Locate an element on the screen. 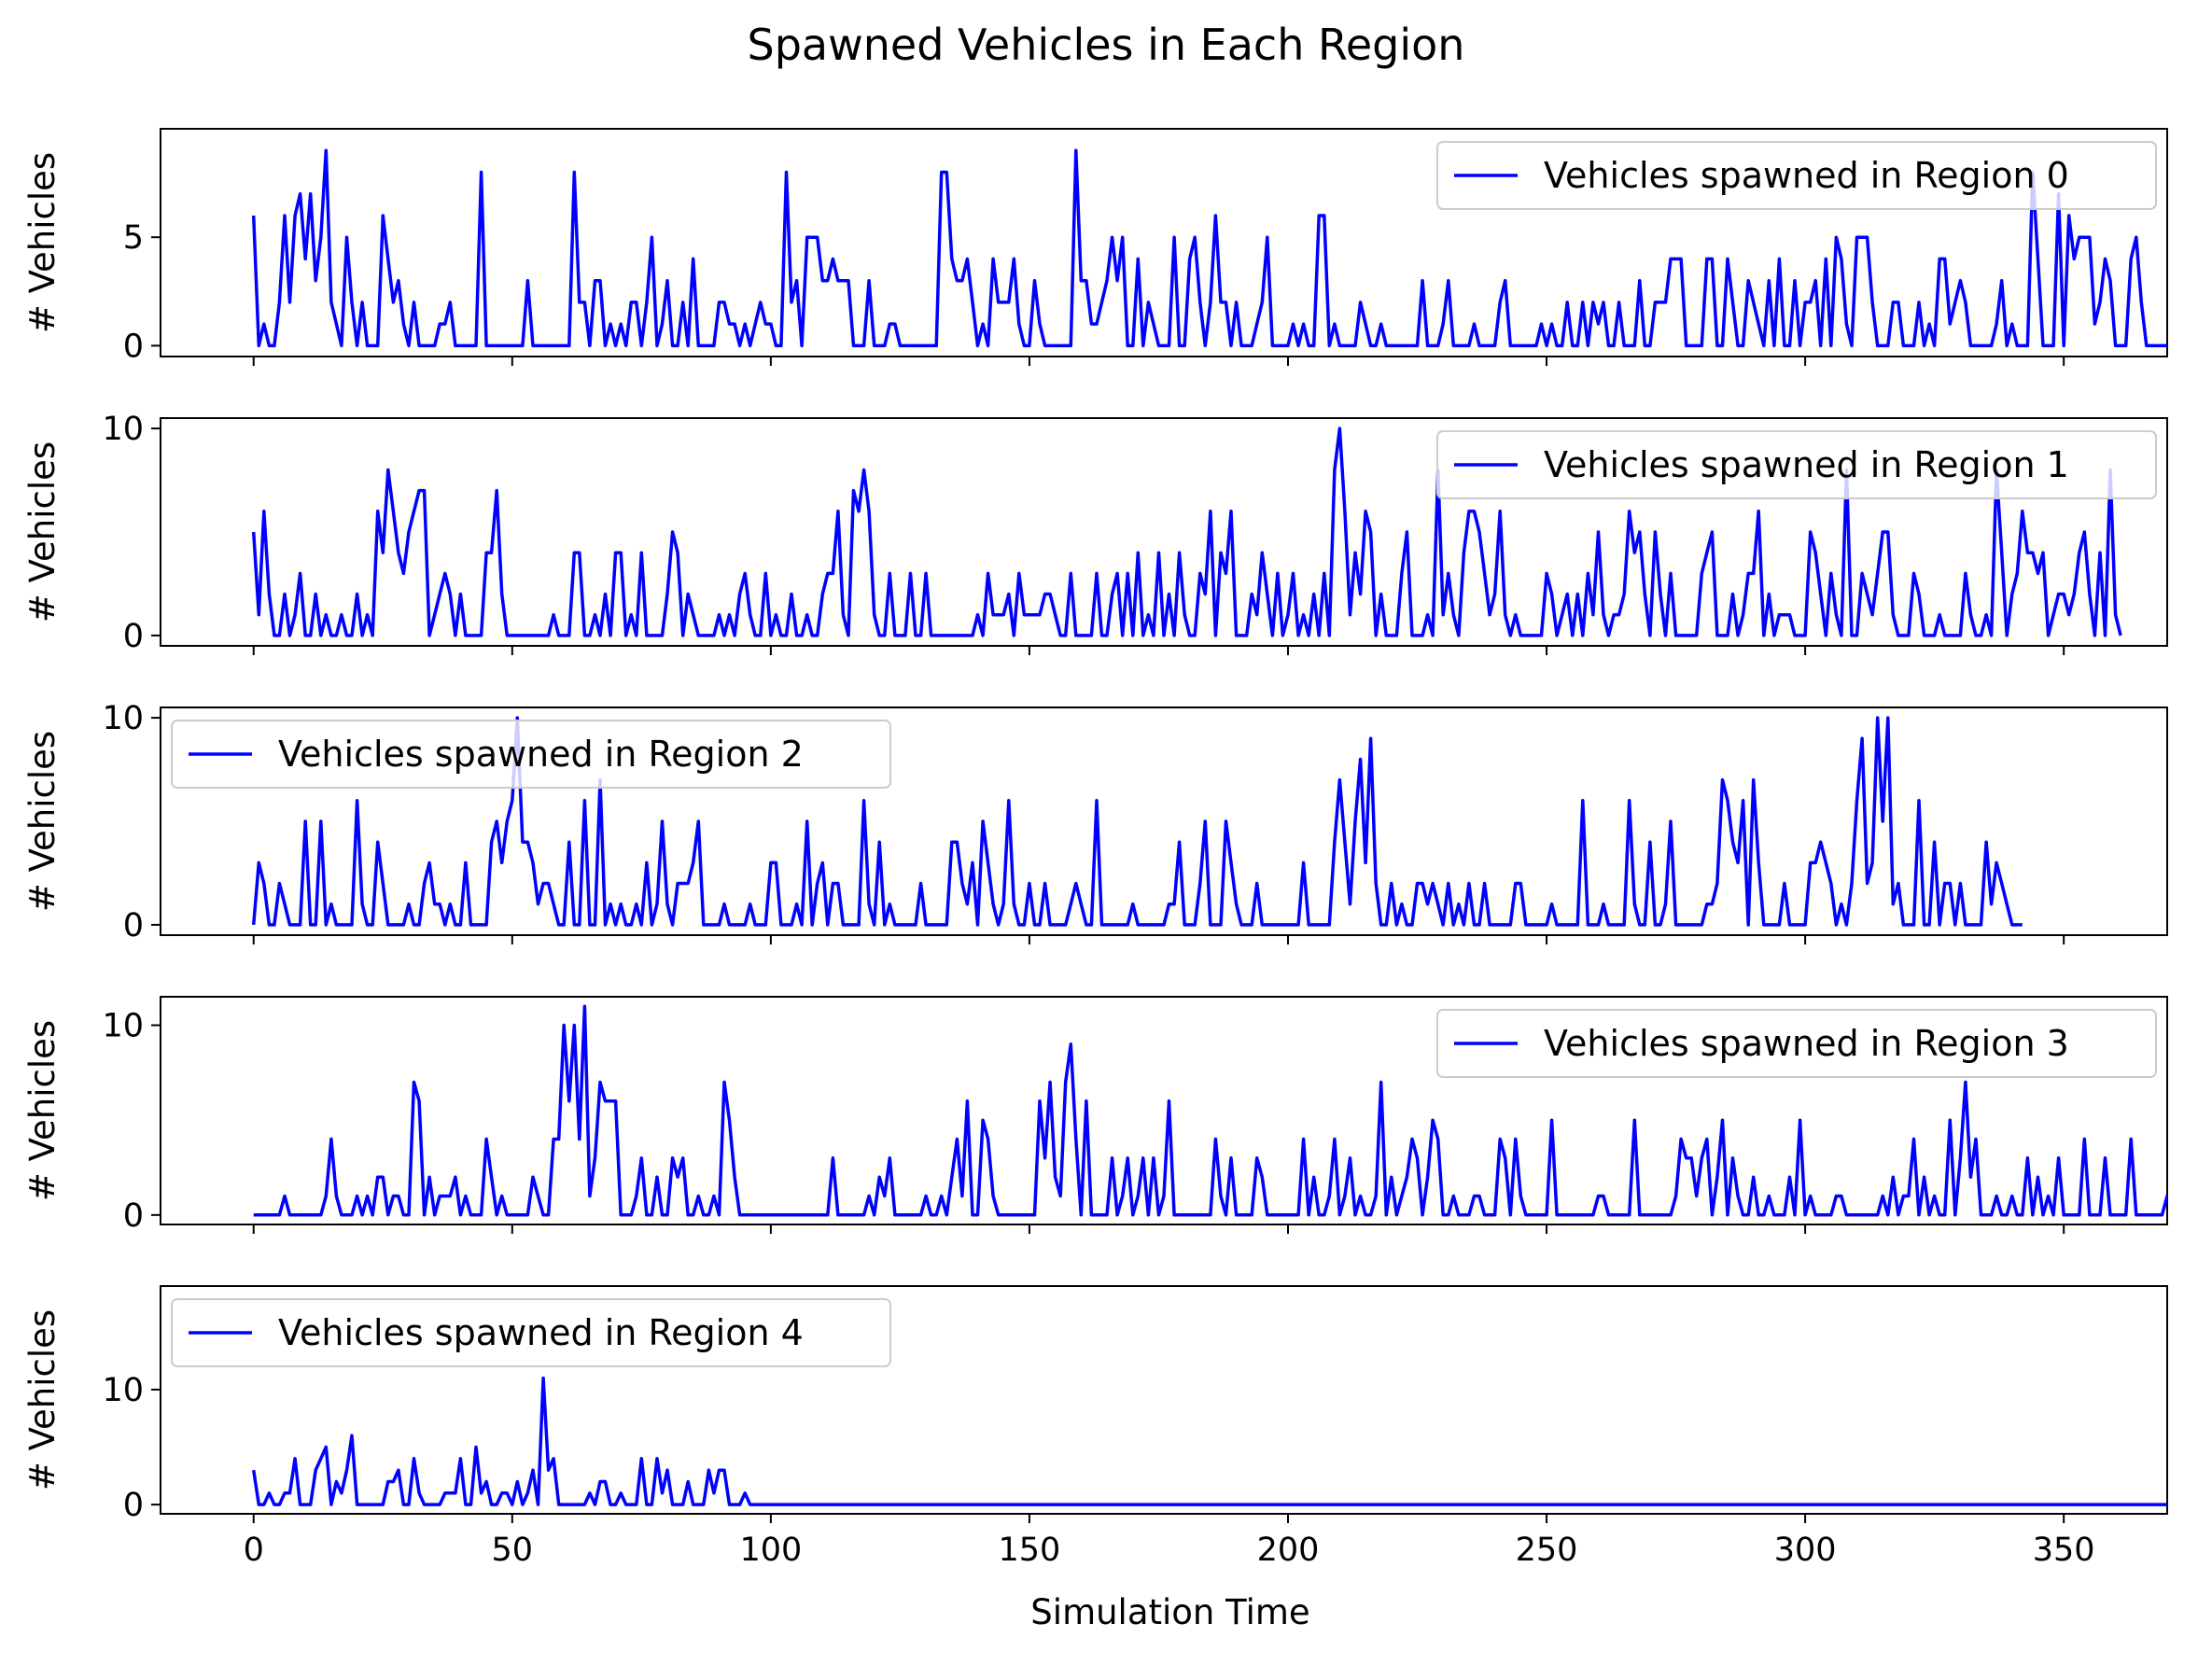 The image size is (2212, 1665). legend-label: Vehicles spawned in Region 2 is located at coordinates (541, 754).